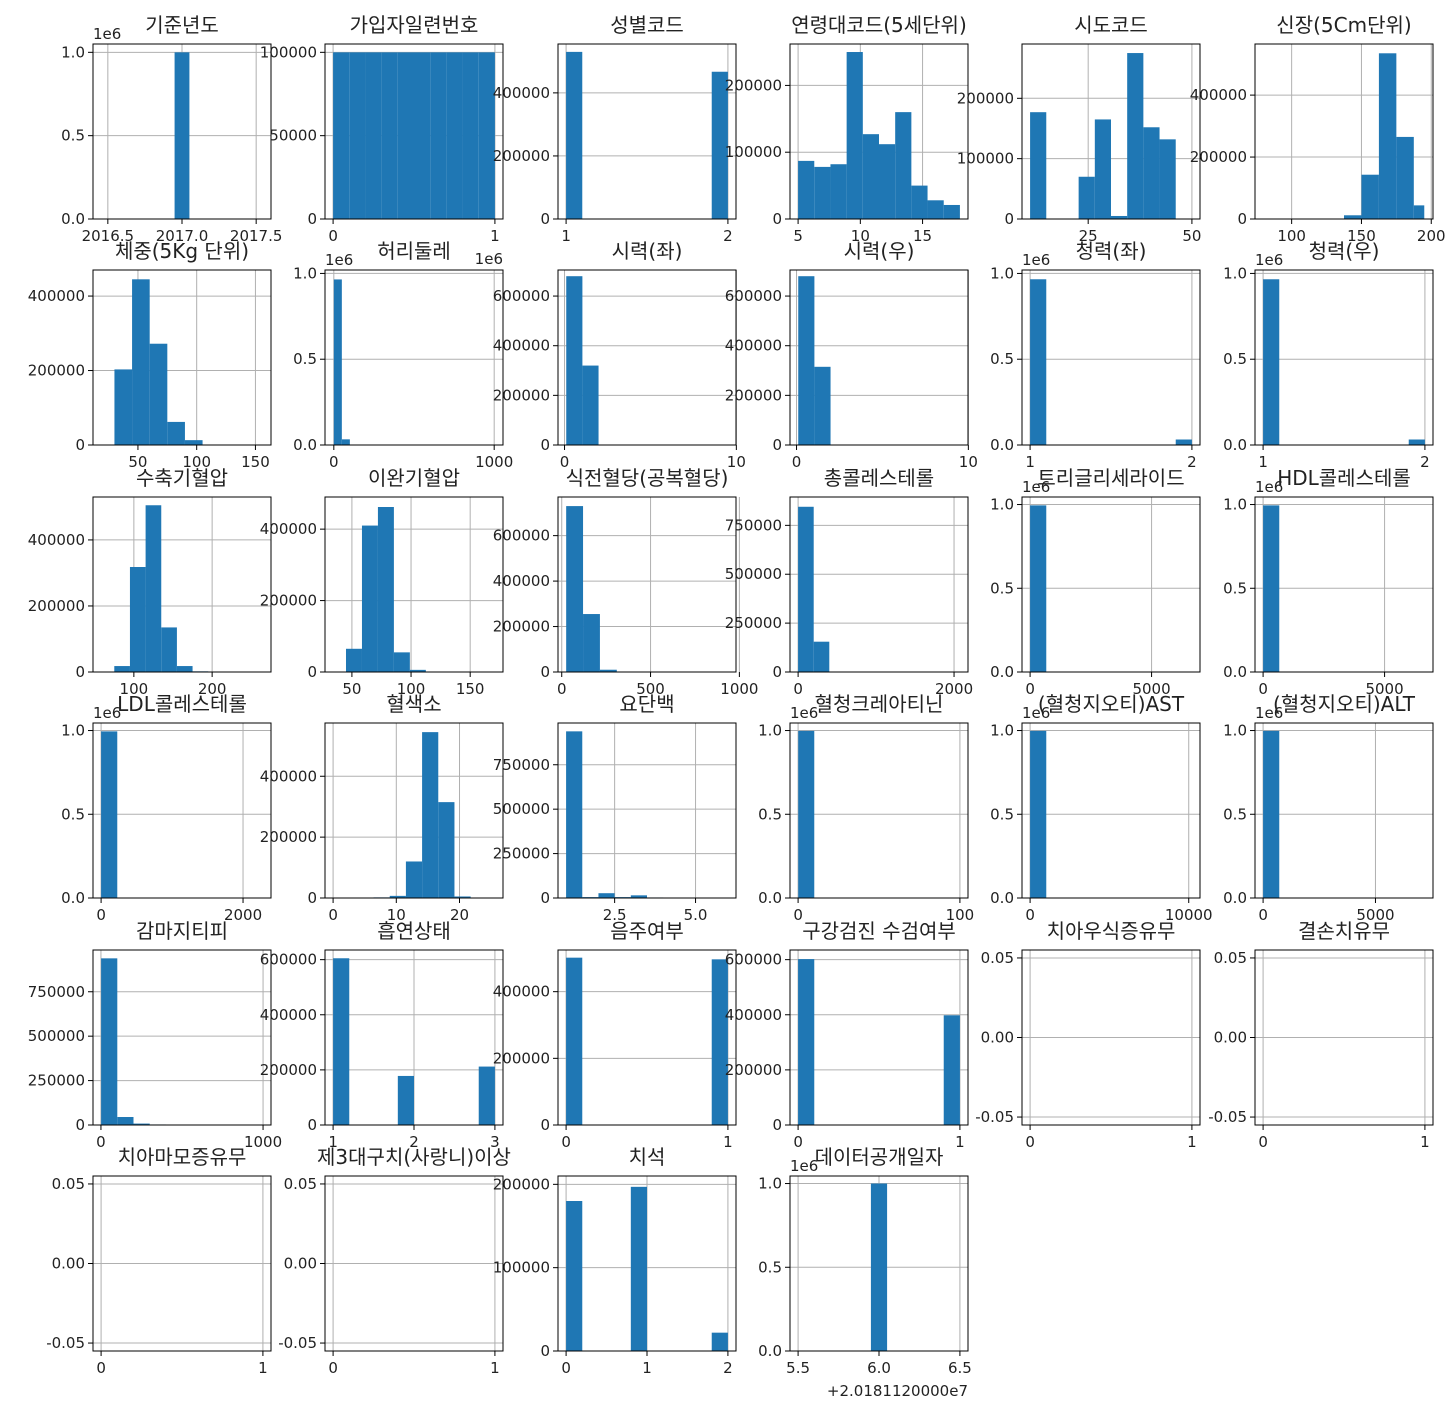 The width and height of the screenshot is (1456, 1426). Describe the element at coordinates (960, 1368) in the screenshot. I see `x-tick-label: 6.5` at that location.